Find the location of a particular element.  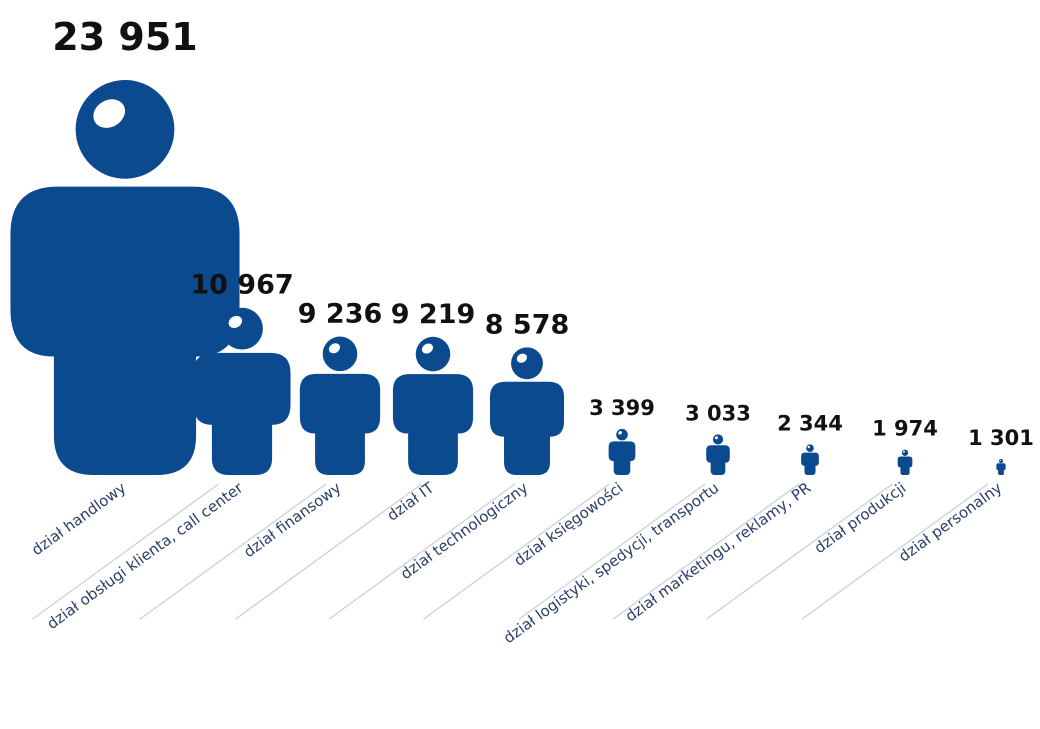

person-icon-dzial-ksiegowosci is located at coordinates (622, 451).